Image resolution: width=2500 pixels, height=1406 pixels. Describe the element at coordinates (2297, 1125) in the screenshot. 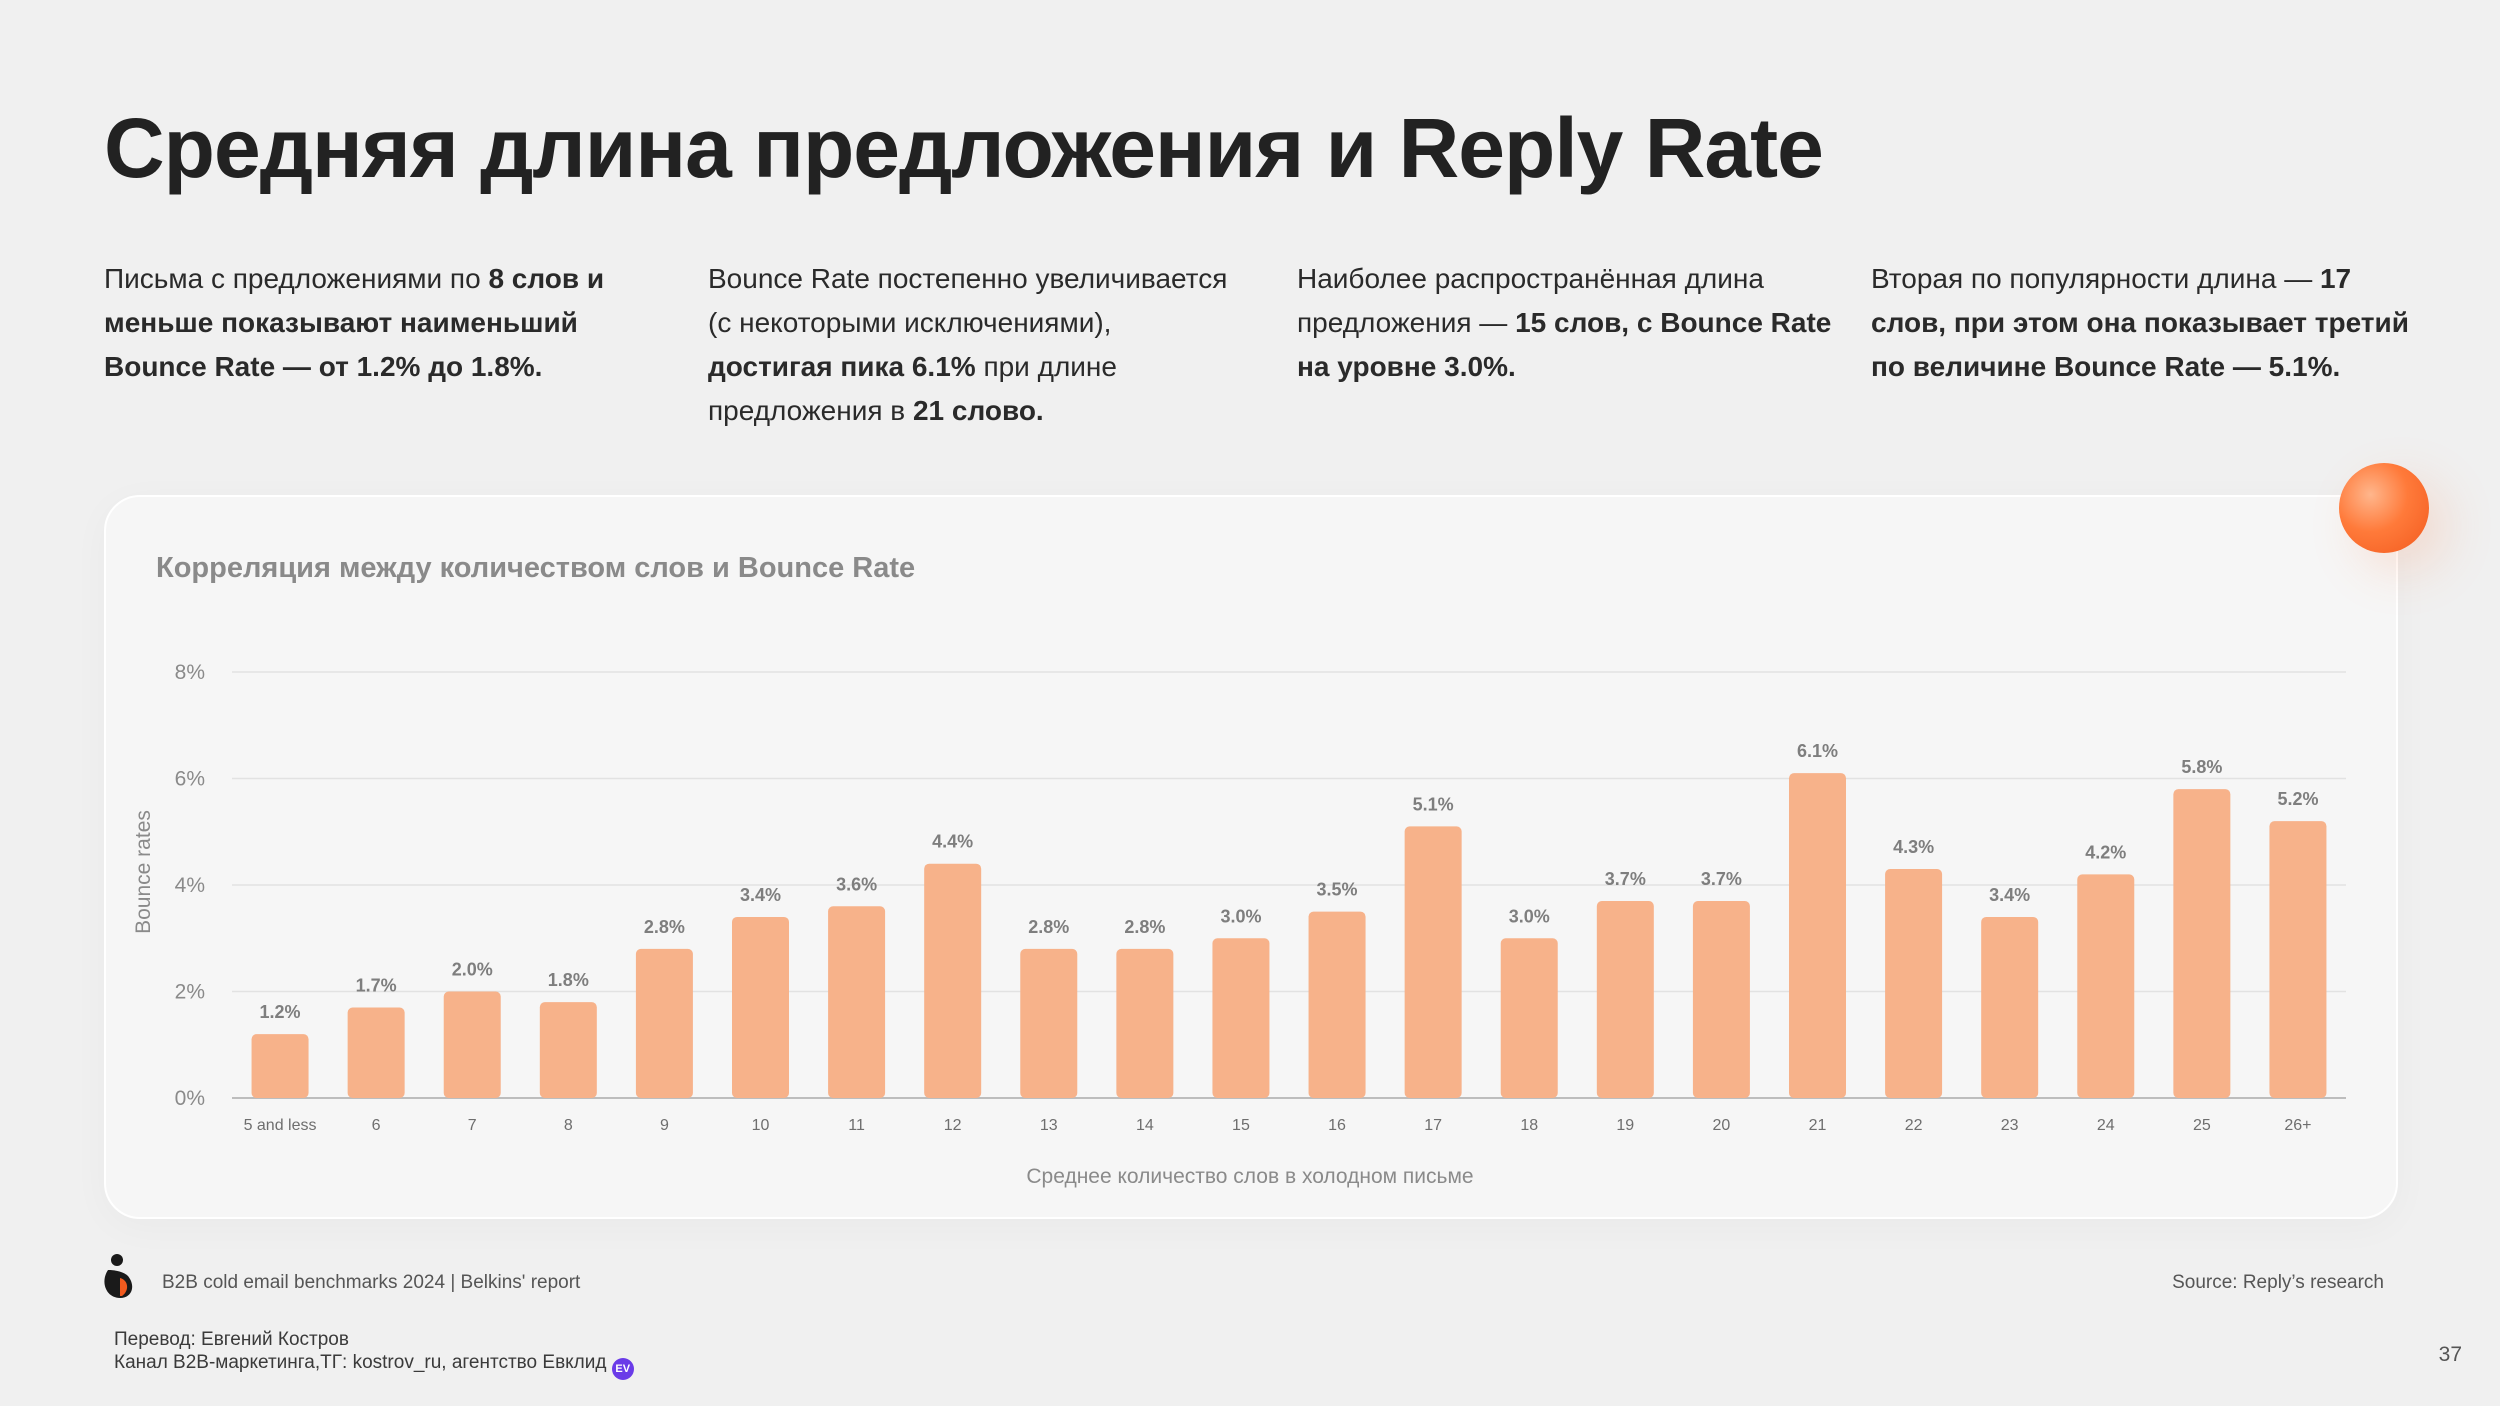

I see `x-tick-label: 26+` at that location.